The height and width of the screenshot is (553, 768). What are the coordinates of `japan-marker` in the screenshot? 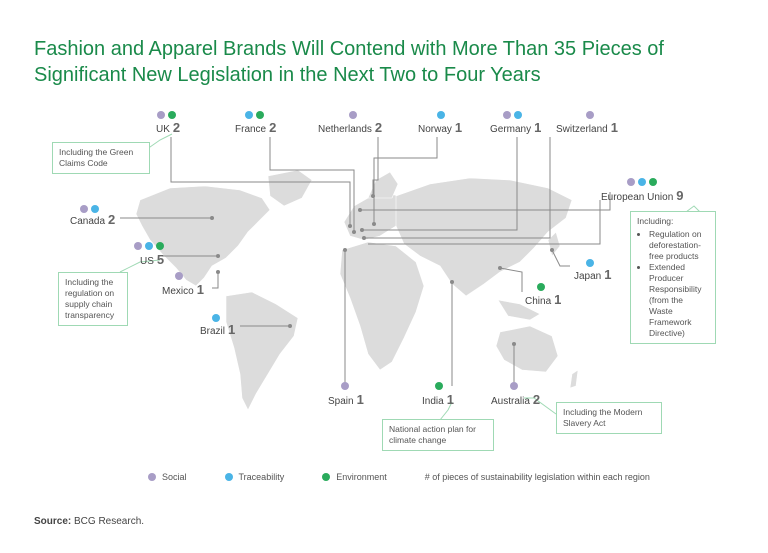 It's located at (552, 250).